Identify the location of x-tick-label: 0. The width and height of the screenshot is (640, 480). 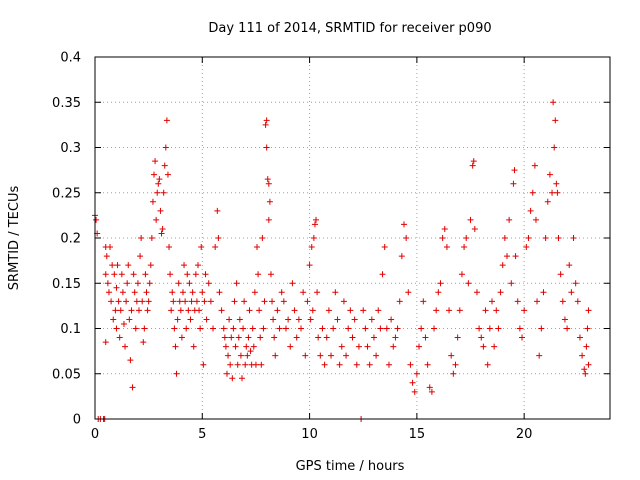
(95, 434).